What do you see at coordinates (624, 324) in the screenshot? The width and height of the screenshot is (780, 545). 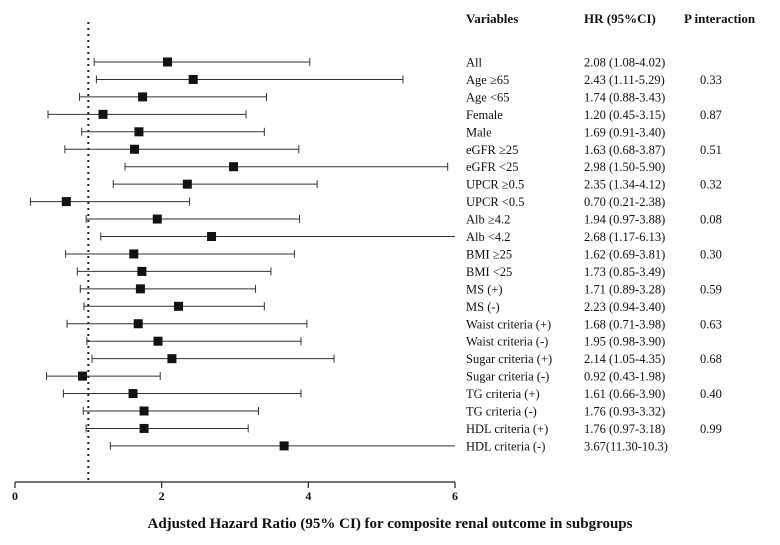 I see `row-hr-ci: 1.68 (0.71-3.98)` at bounding box center [624, 324].